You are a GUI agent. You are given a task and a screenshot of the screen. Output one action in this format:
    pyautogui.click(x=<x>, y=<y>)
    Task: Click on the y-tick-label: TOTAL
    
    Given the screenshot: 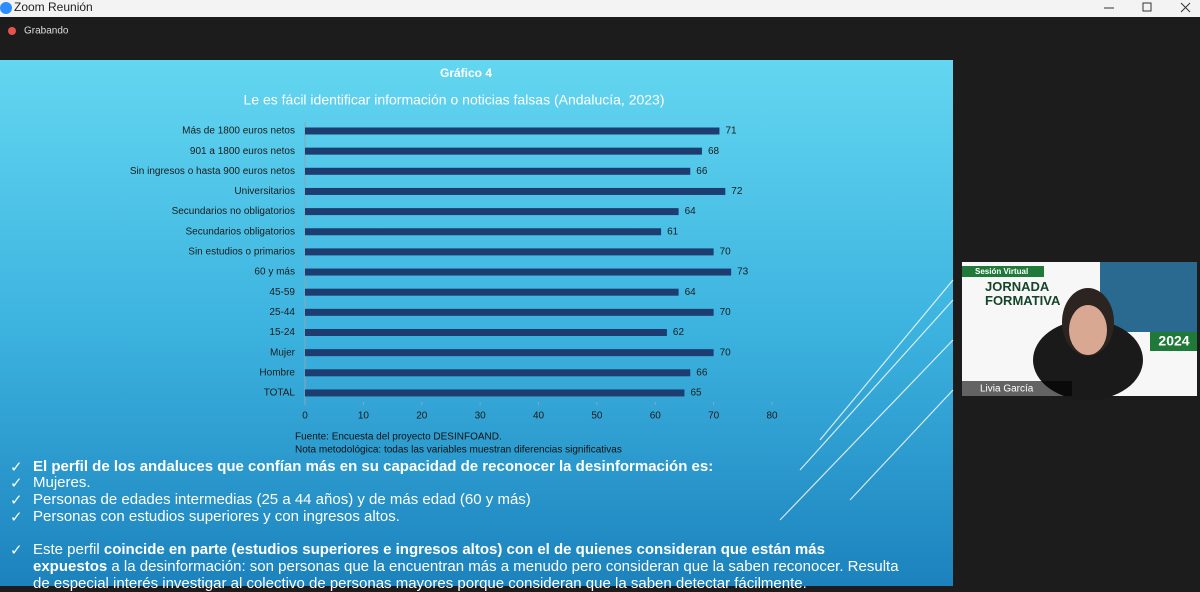 What is the action you would take?
    pyautogui.click(x=280, y=393)
    